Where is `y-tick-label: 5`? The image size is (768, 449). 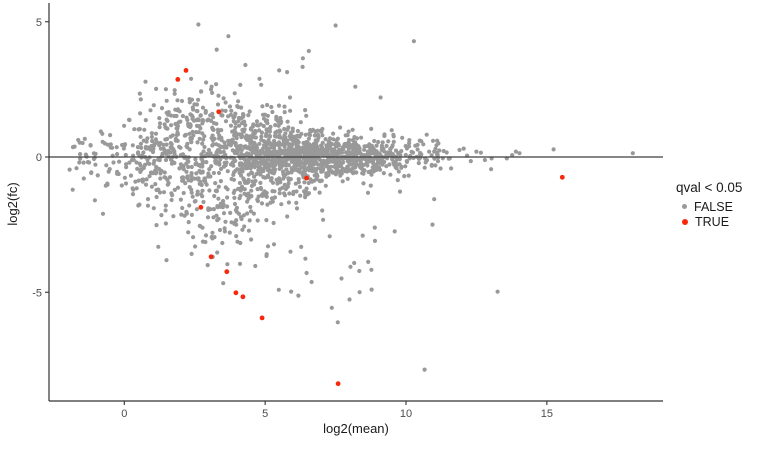 y-tick-label: 5 is located at coordinates (39, 23).